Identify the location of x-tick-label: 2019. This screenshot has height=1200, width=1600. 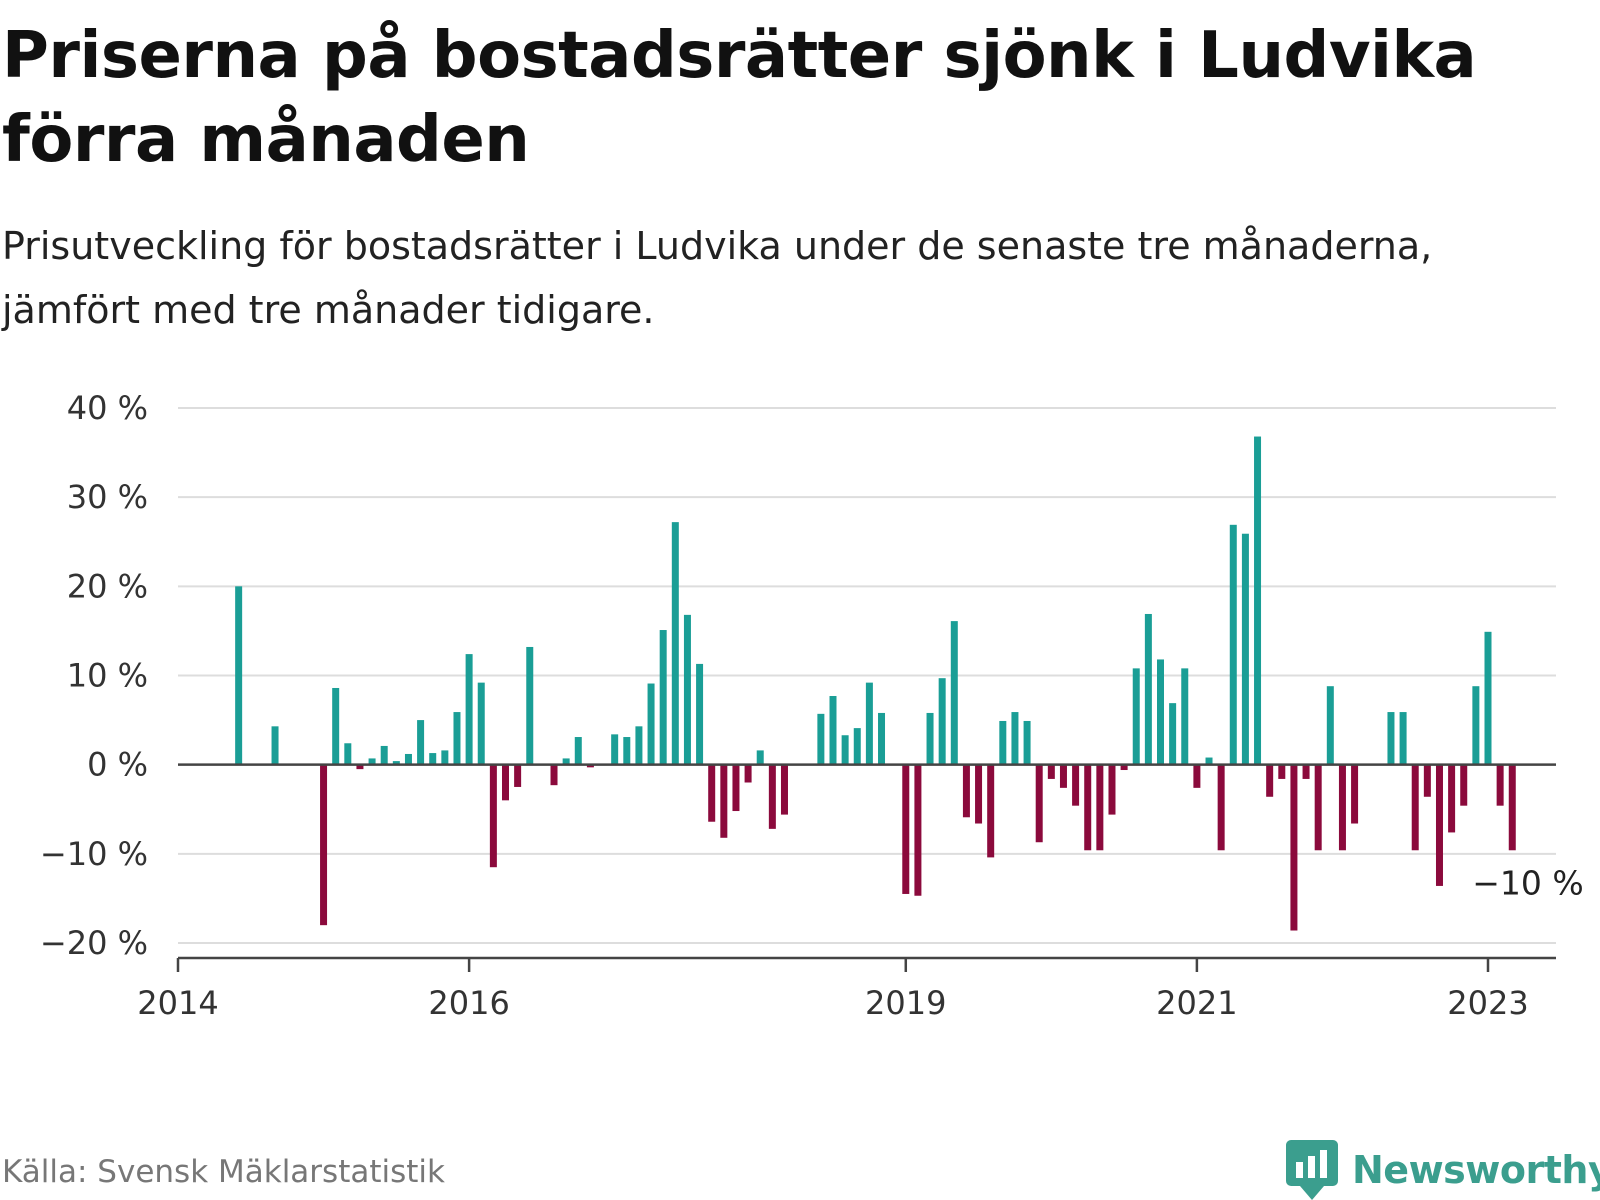
(905, 1002).